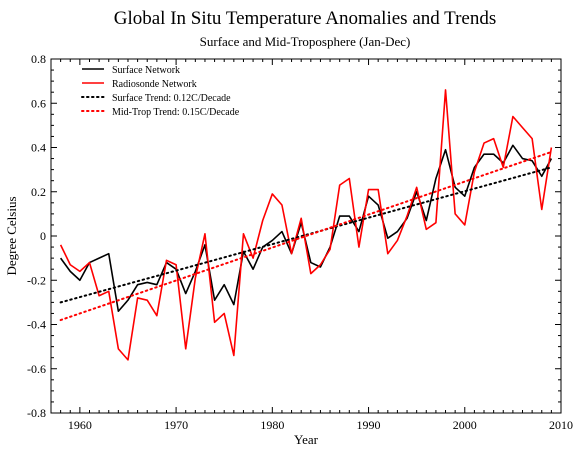 This screenshot has width=580, height=449. What do you see at coordinates (43, 236) in the screenshot?
I see `y-tick-label: 0` at bounding box center [43, 236].